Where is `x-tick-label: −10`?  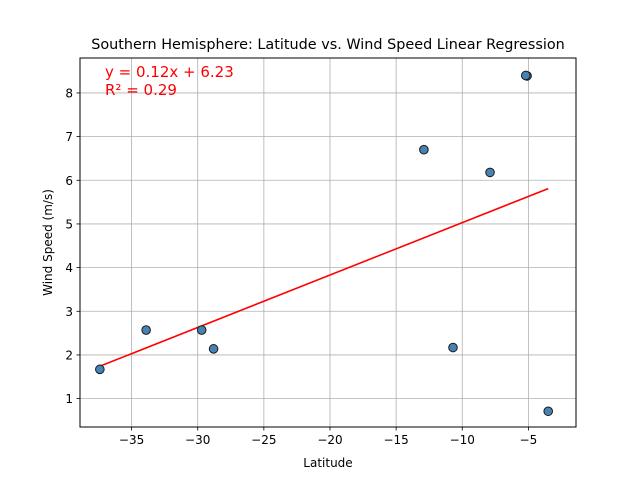 x-tick-label: −10 is located at coordinates (462, 440).